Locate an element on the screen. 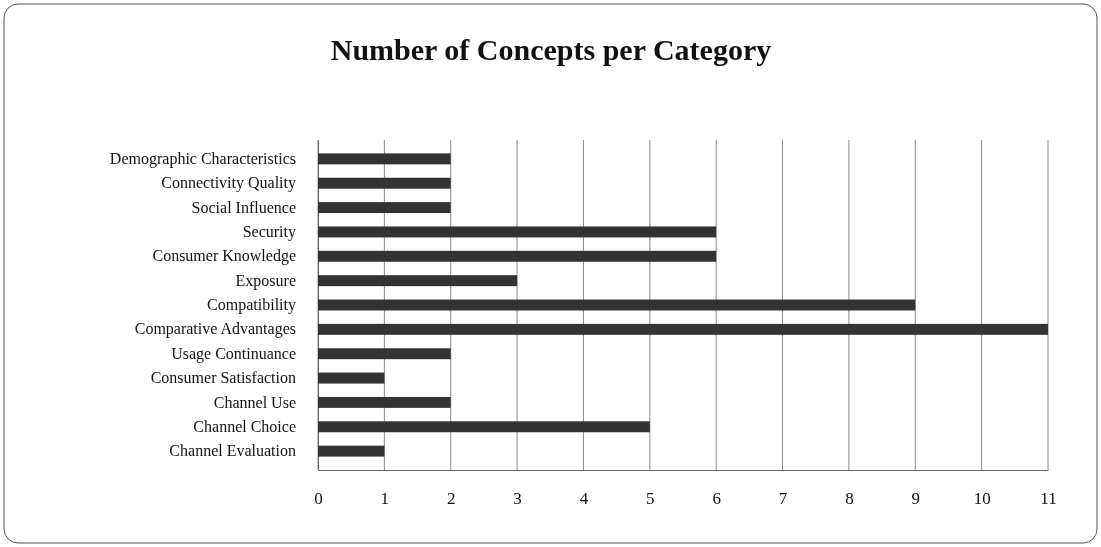 Image resolution: width=1101 pixels, height=547 pixels. y-tick-label: Social Influence is located at coordinates (243, 207).